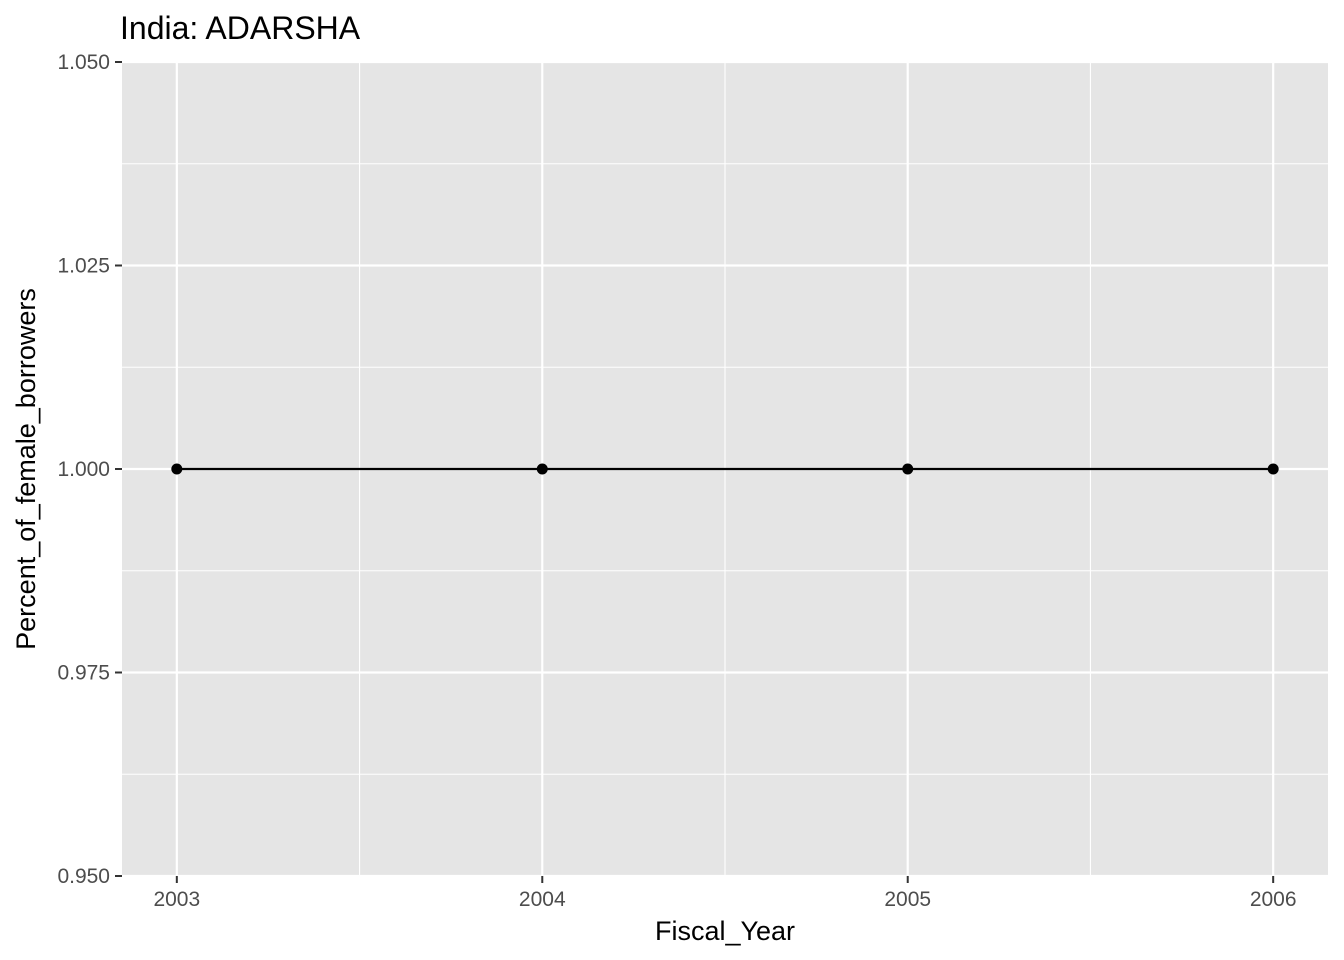  I want to click on y-tick-label: 1.025, so click(83, 266).